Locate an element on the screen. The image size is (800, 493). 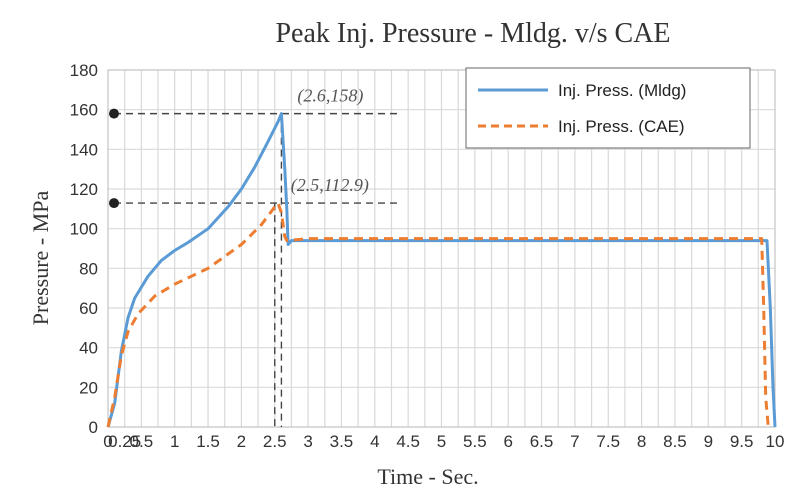
x-tick-label: 10 is located at coordinates (775, 441).